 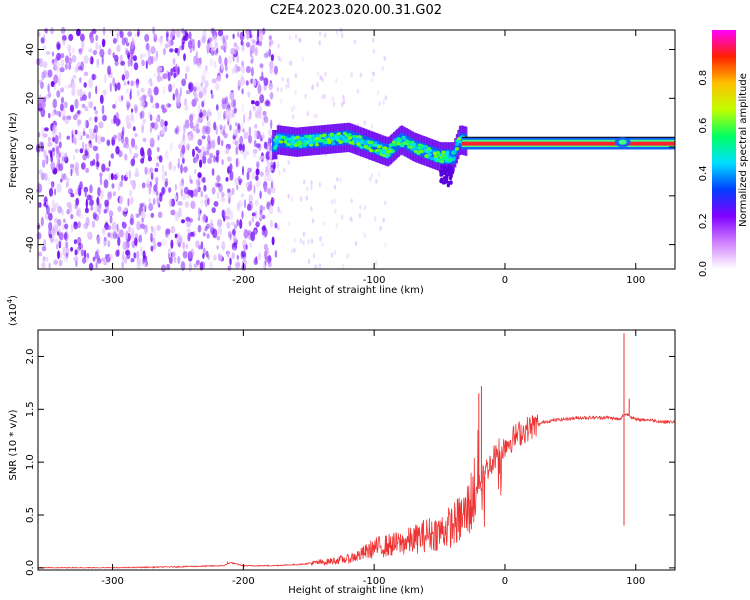 What do you see at coordinates (703, 126) in the screenshot?
I see `svg-text: 0.6` at bounding box center [703, 126].